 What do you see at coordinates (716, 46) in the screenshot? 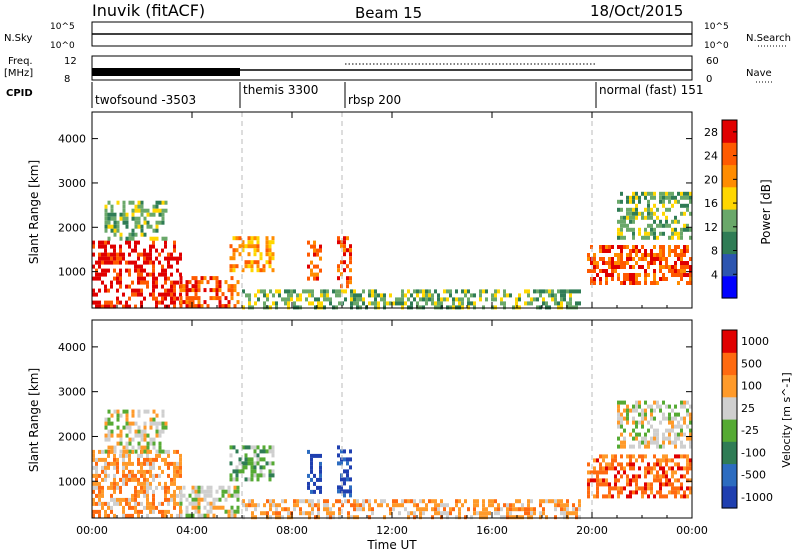
I see `nsearch-tick-low: 10^0` at bounding box center [716, 46].